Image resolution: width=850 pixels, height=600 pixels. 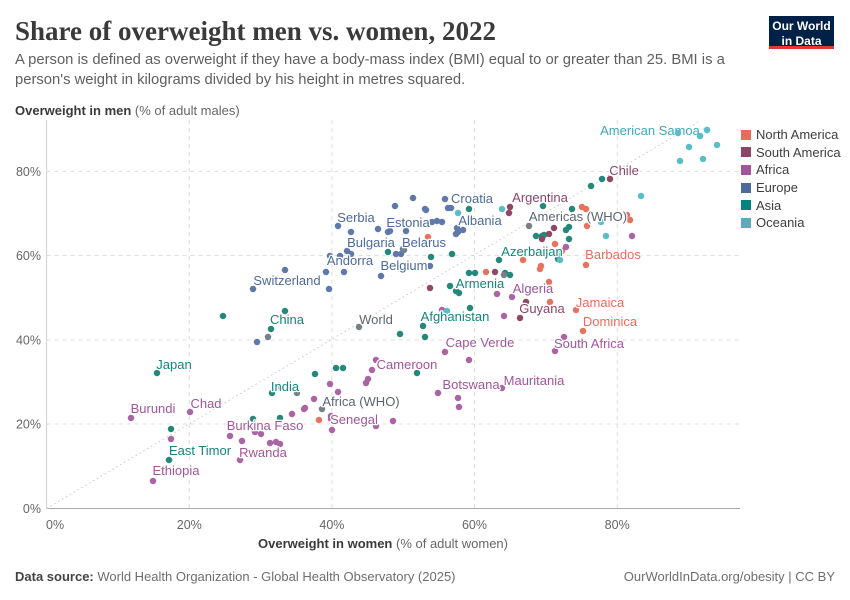 I want to click on svg-text: Serbia, so click(x=356, y=217).